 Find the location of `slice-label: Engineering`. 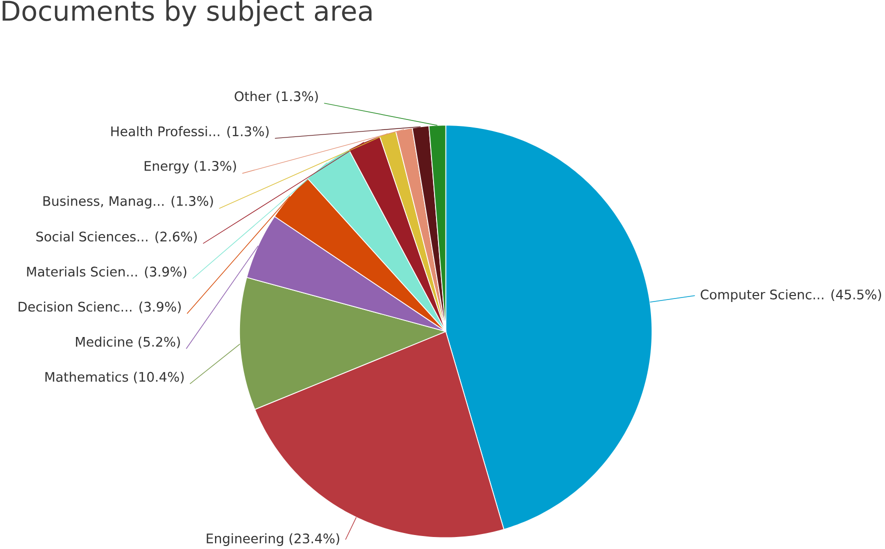

slice-label: Engineering is located at coordinates (245, 539).